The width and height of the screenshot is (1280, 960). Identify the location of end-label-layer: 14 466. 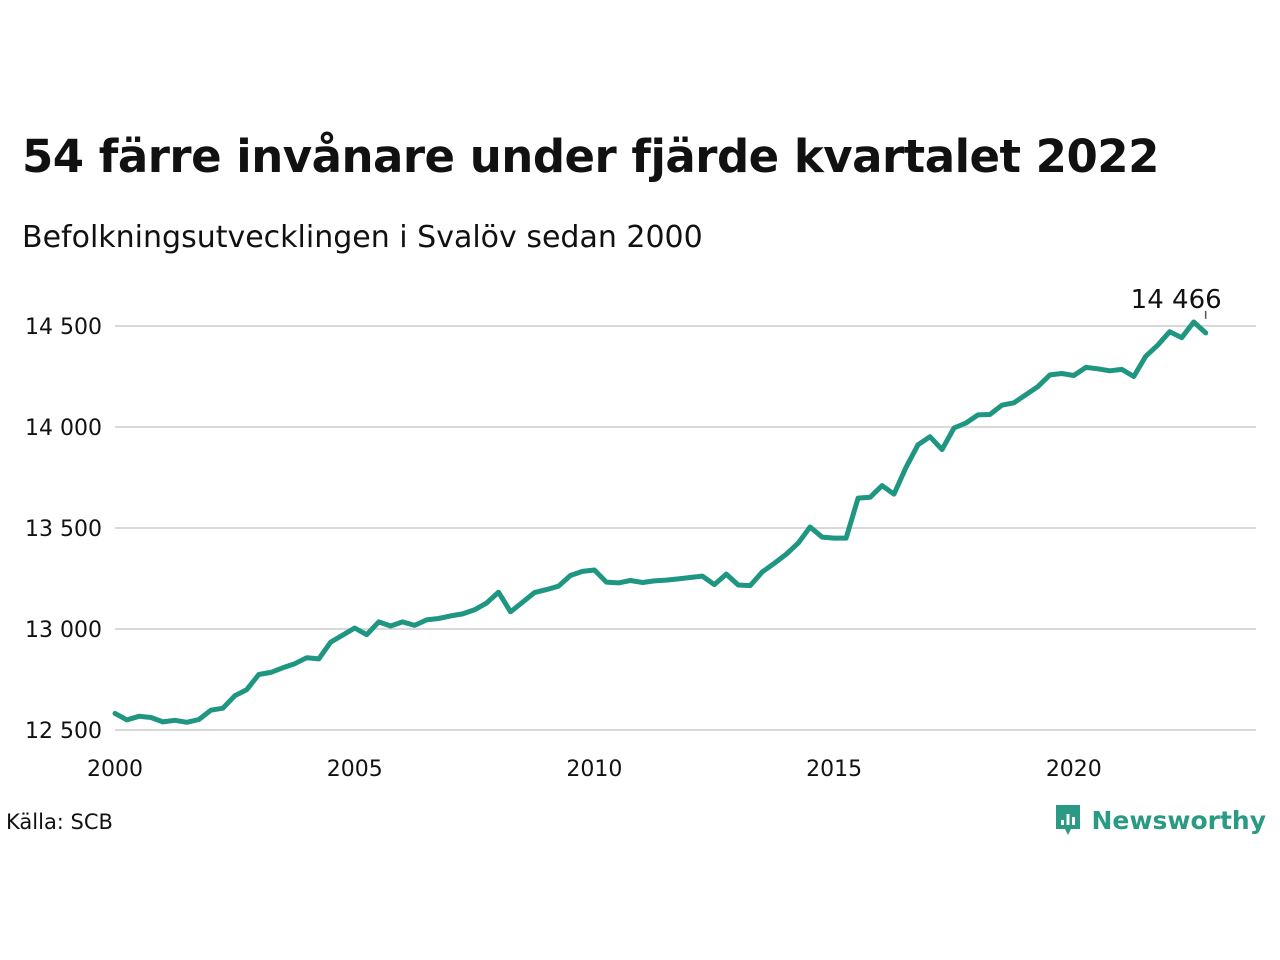
(1176, 302).